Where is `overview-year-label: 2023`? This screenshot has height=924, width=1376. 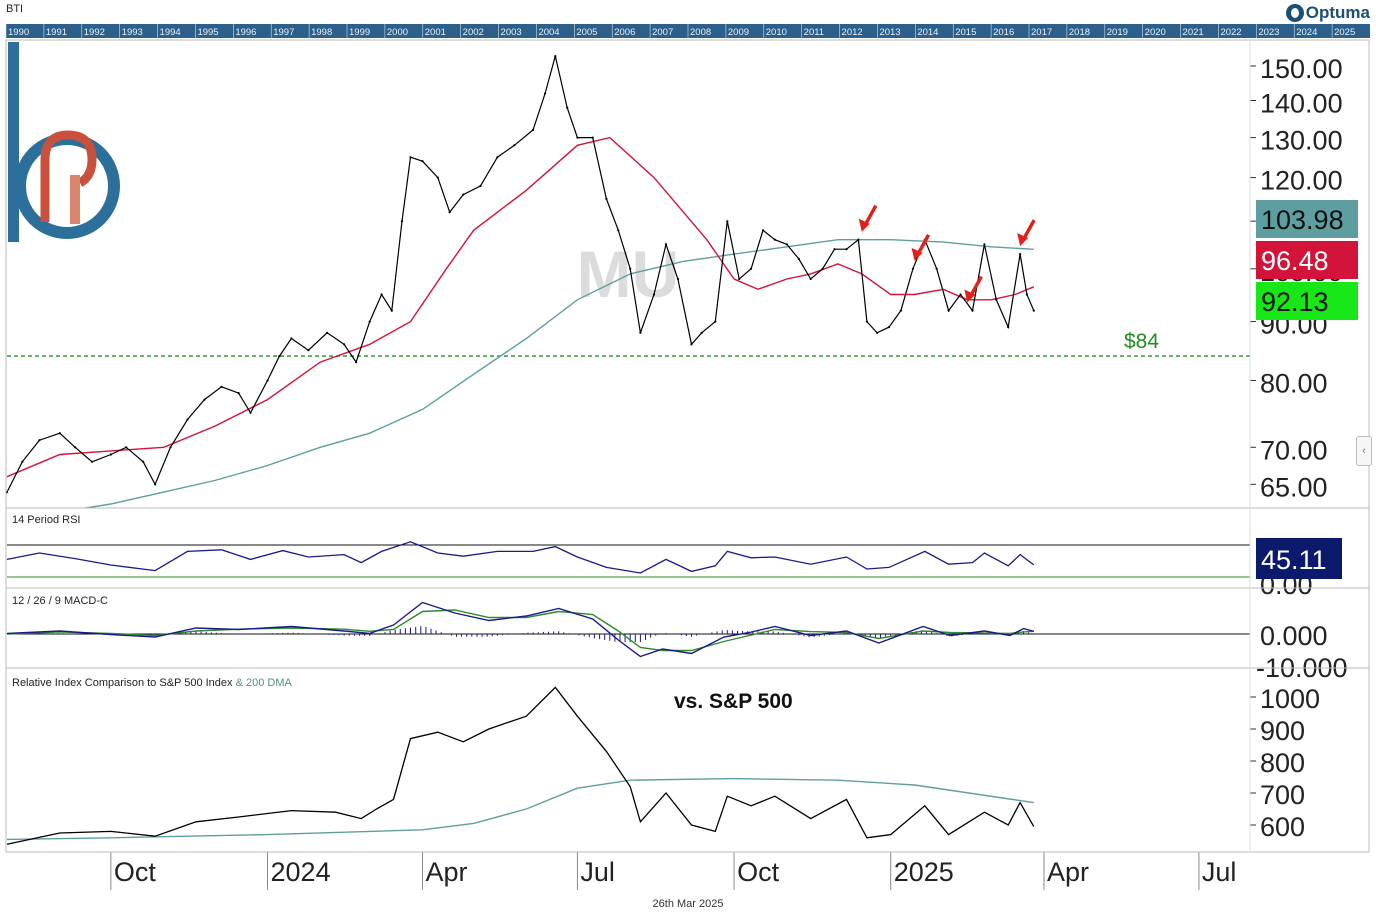 overview-year-label: 2023 is located at coordinates (1268, 32).